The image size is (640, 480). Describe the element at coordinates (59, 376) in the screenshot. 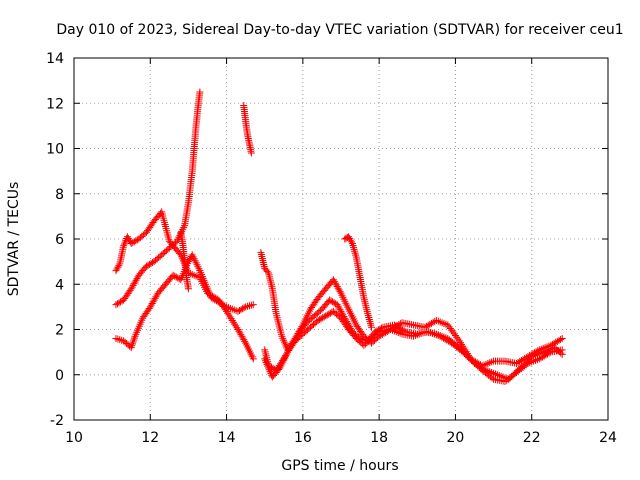

I see `y-tick-label: 0` at that location.